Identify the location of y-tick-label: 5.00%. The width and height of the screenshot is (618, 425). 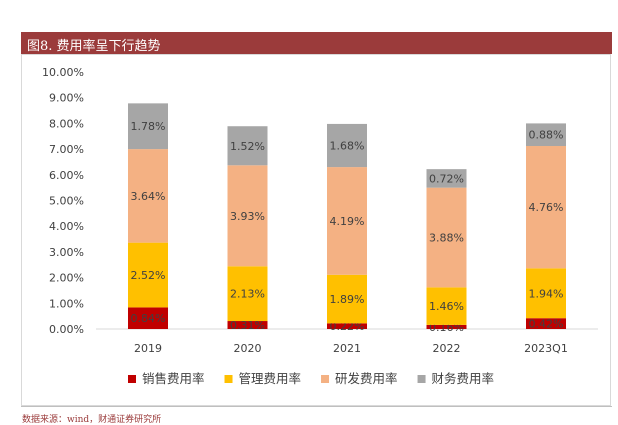
(66, 201).